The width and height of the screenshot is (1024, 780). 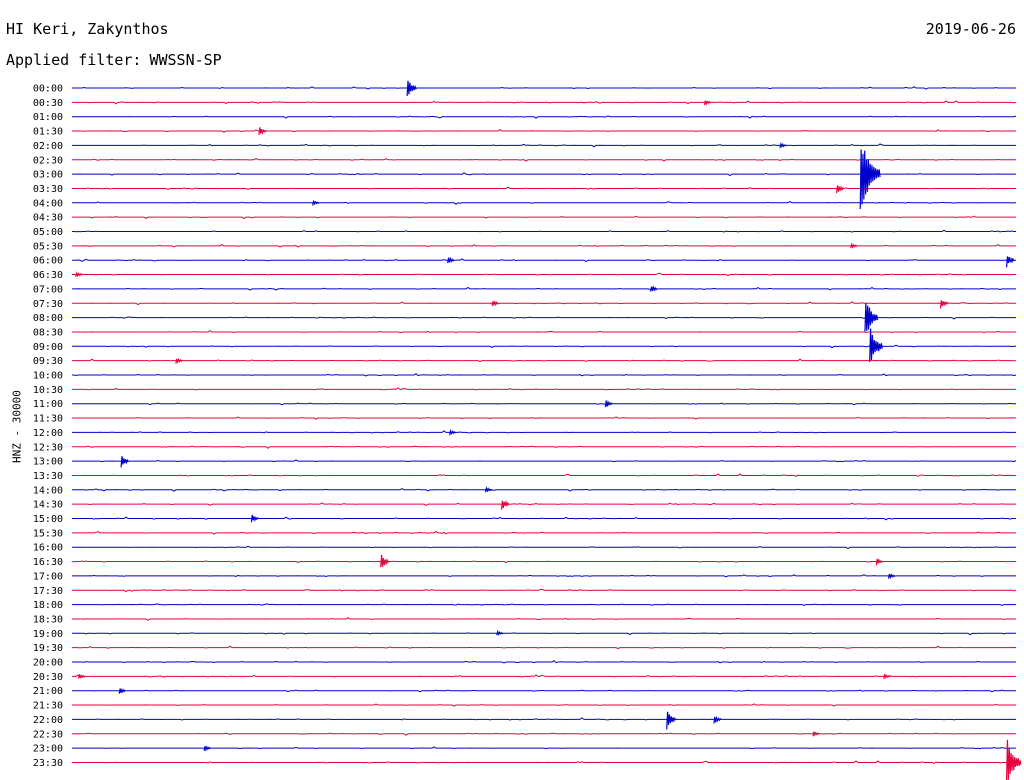 I want to click on plot-date: 2019-06-26, so click(x=970, y=29).